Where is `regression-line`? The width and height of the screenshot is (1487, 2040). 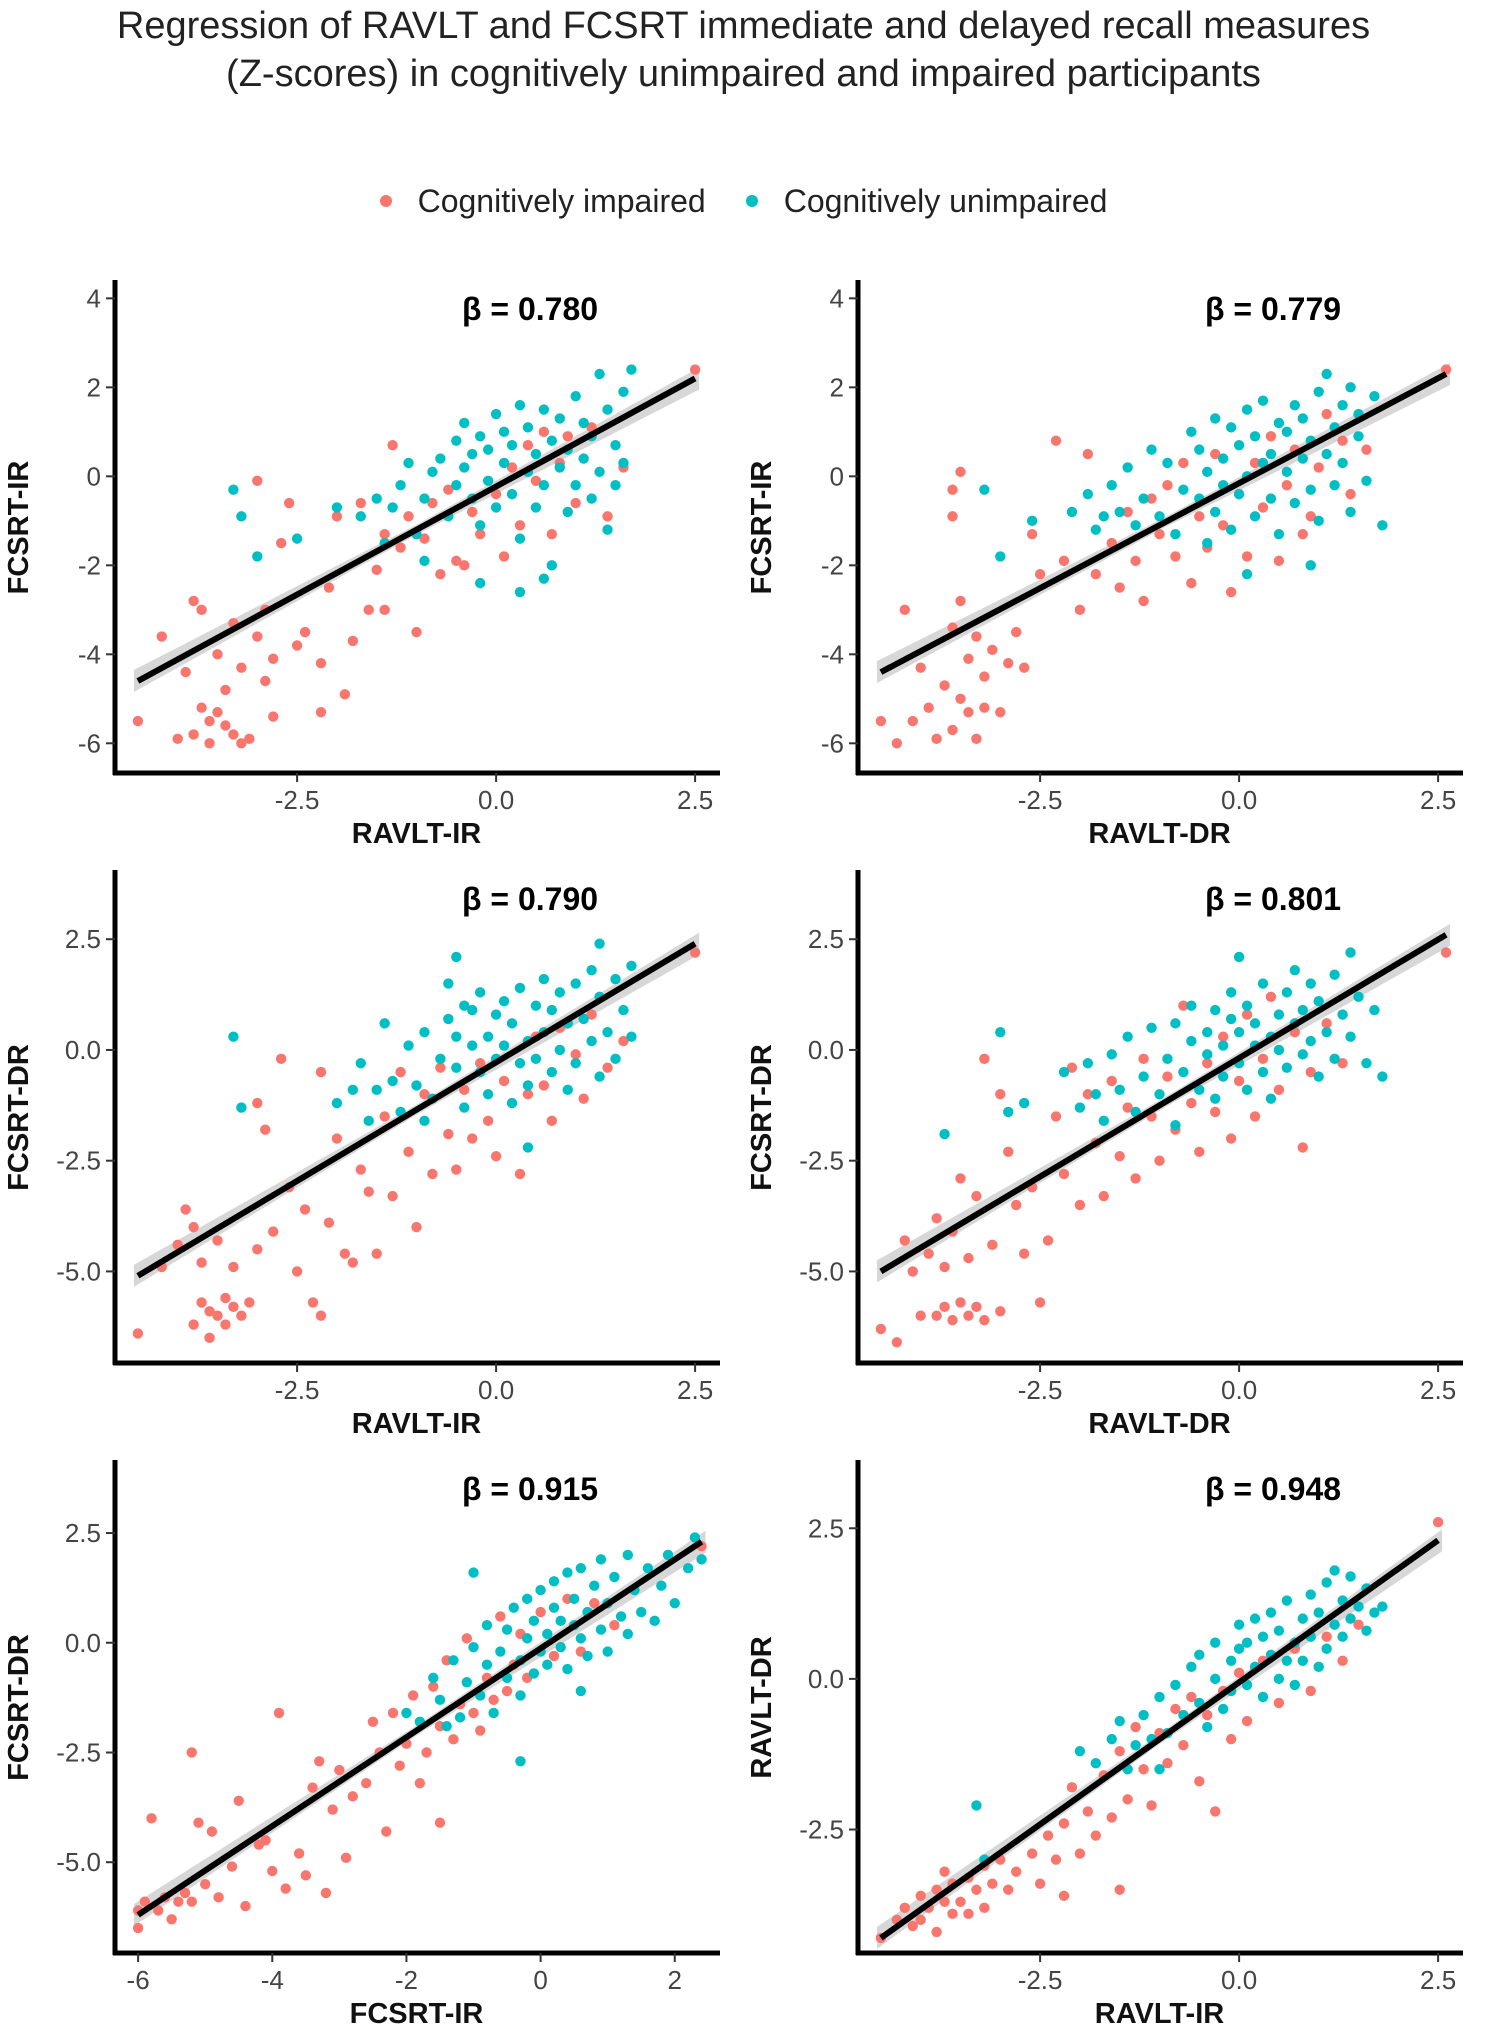
regression-line is located at coordinates (1163, 523).